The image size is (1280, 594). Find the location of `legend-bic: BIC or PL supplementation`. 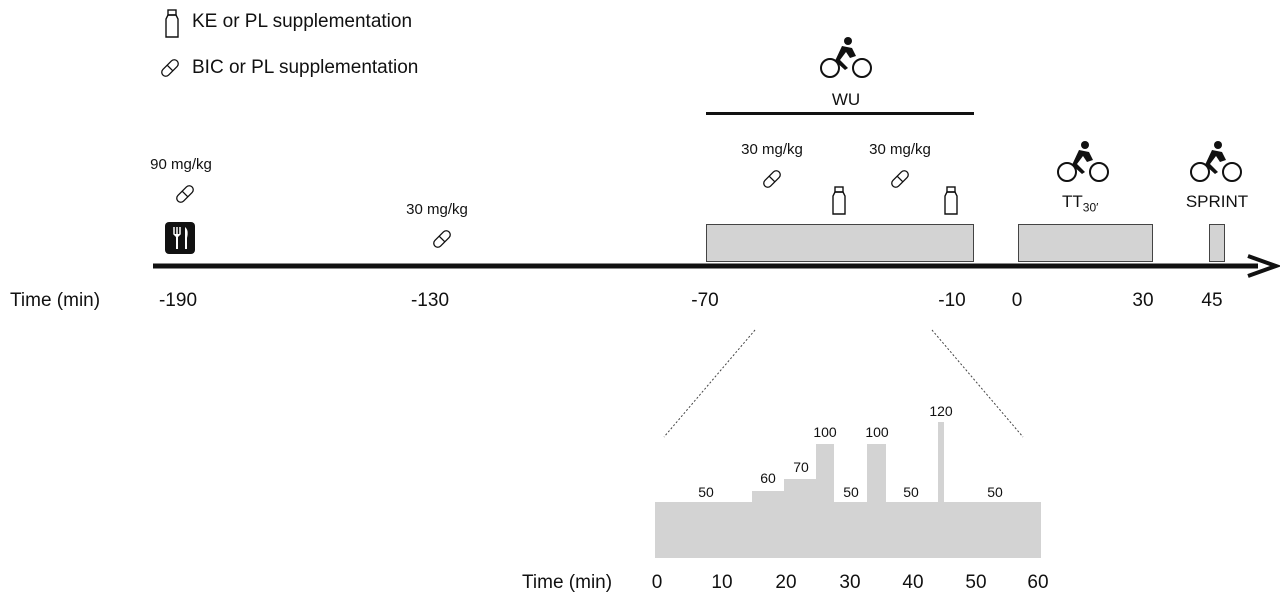

legend-bic: BIC or PL supplementation is located at coordinates (305, 67).